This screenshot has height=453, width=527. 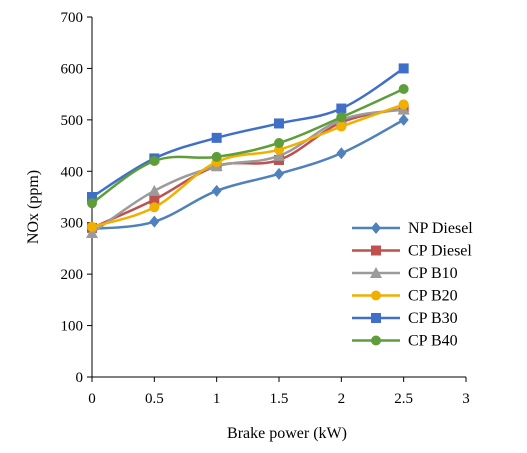 I want to click on series-line, so click(x=248, y=174).